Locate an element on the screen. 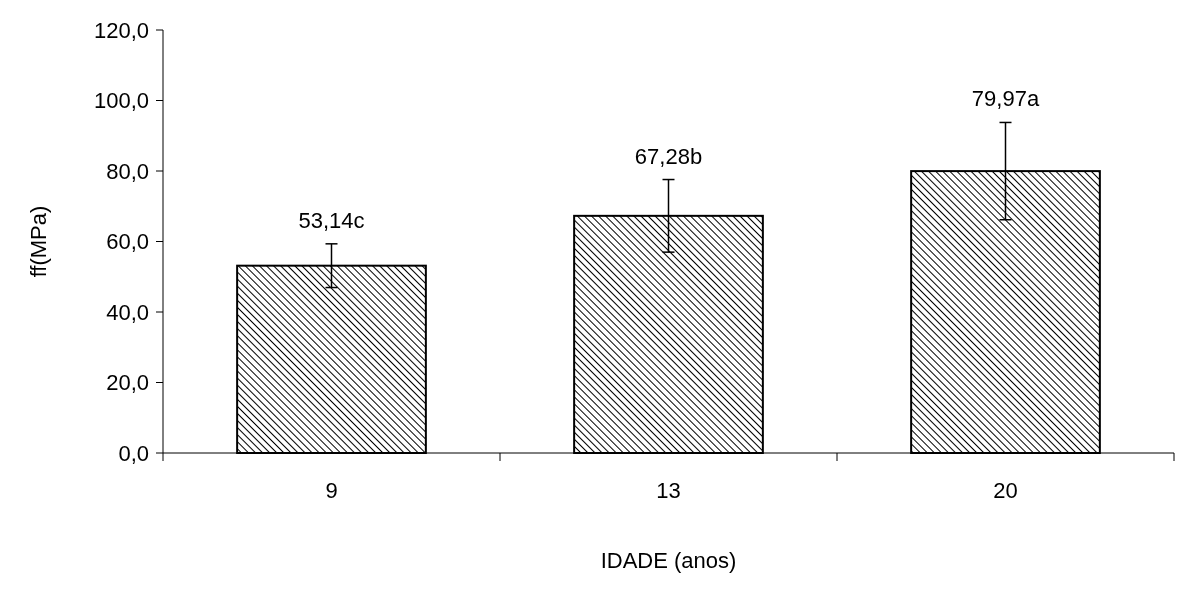 This screenshot has height=594, width=1192. y-tick-label: 120,0 is located at coordinates (121, 30).